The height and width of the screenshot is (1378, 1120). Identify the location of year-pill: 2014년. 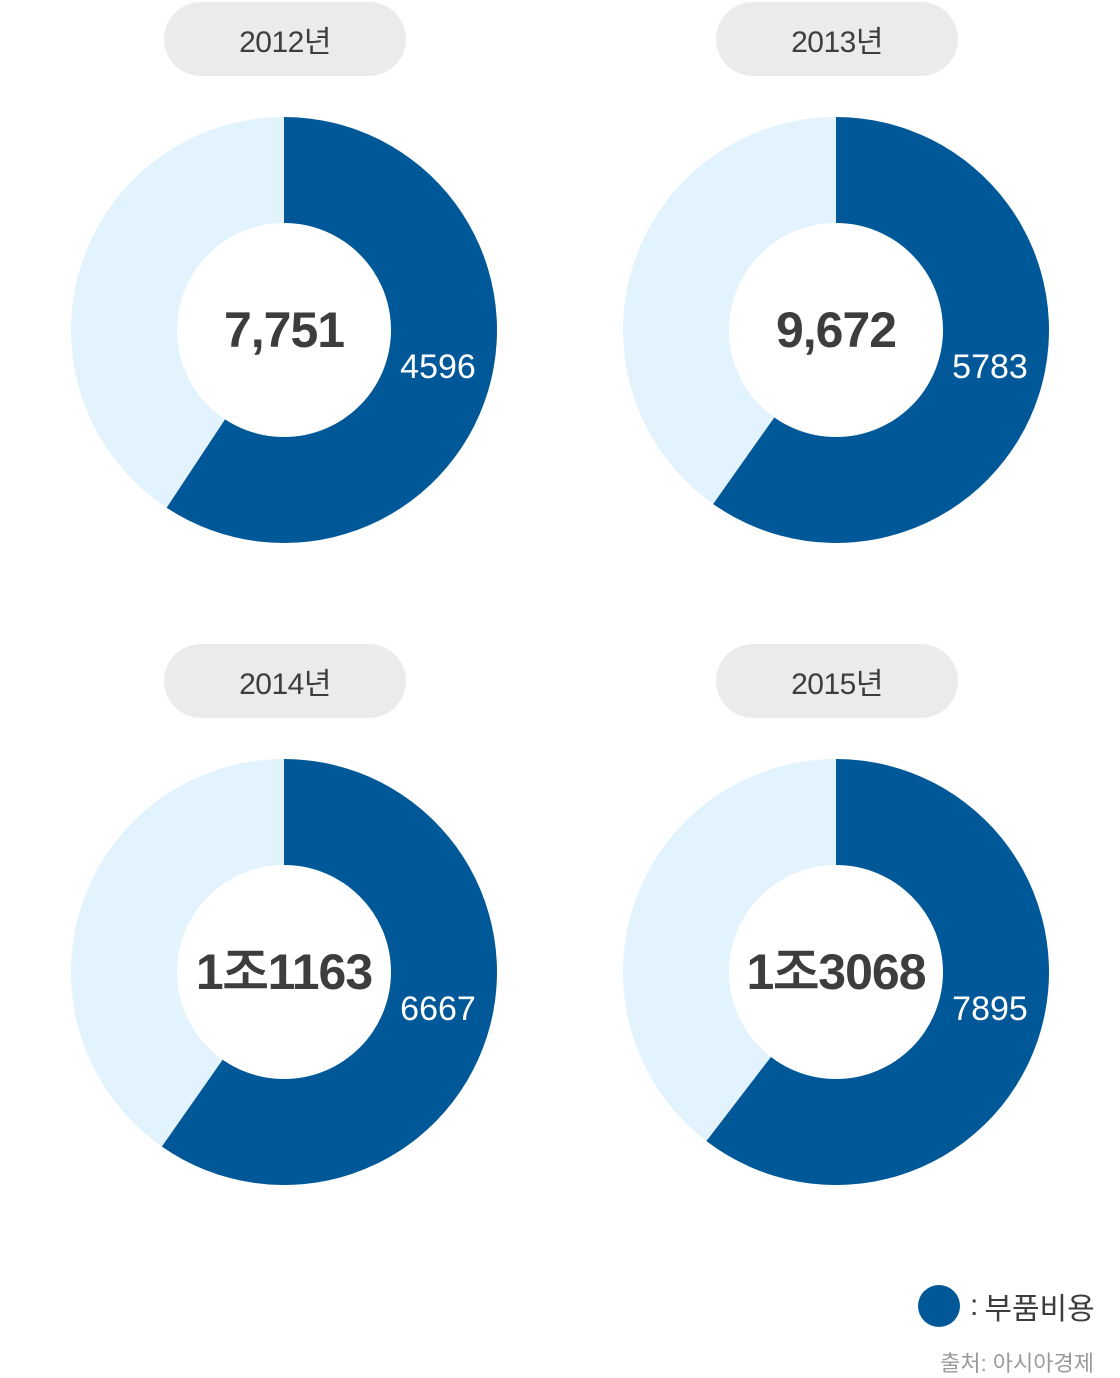
(285, 681).